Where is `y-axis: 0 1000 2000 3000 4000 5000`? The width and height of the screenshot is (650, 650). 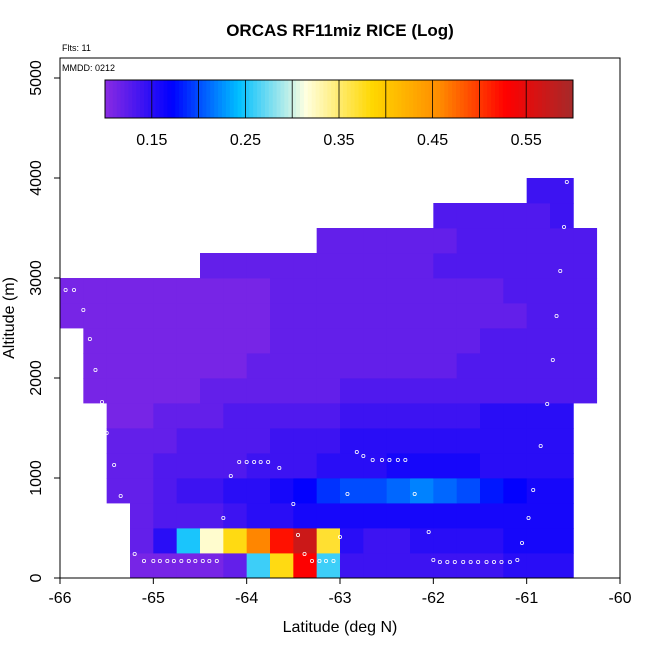
y-axis: 0 1000 2000 3000 4000 5000 is located at coordinates (44, 321).